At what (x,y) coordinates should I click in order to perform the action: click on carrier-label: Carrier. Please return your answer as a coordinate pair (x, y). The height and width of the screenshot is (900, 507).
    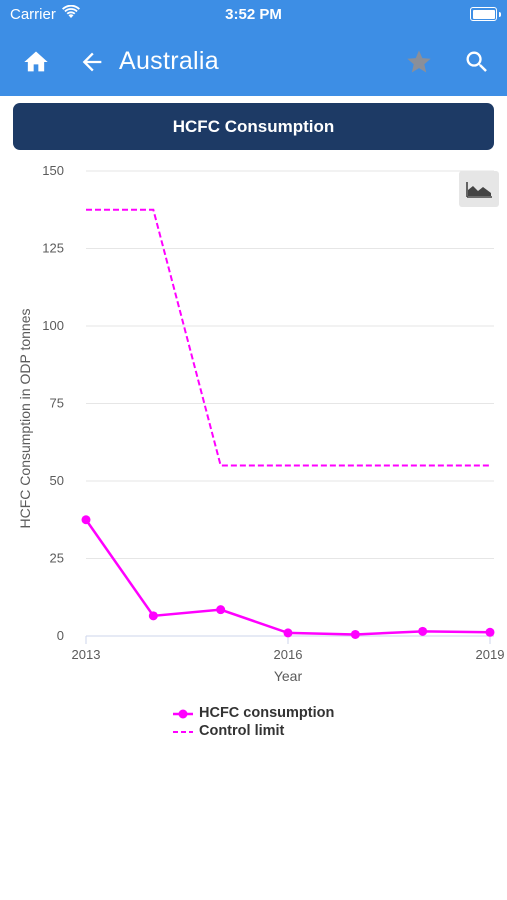
    Looking at the image, I should click on (33, 14).